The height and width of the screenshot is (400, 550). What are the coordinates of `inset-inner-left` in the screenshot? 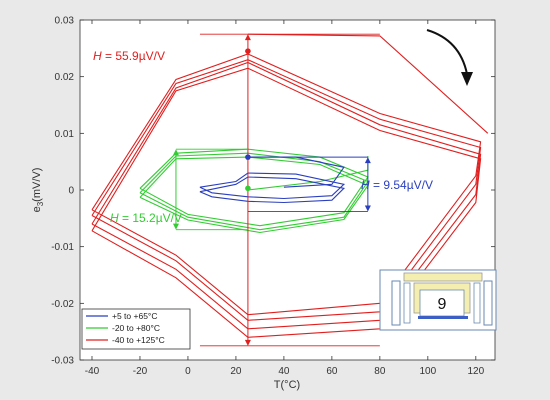 It's located at (407, 303).